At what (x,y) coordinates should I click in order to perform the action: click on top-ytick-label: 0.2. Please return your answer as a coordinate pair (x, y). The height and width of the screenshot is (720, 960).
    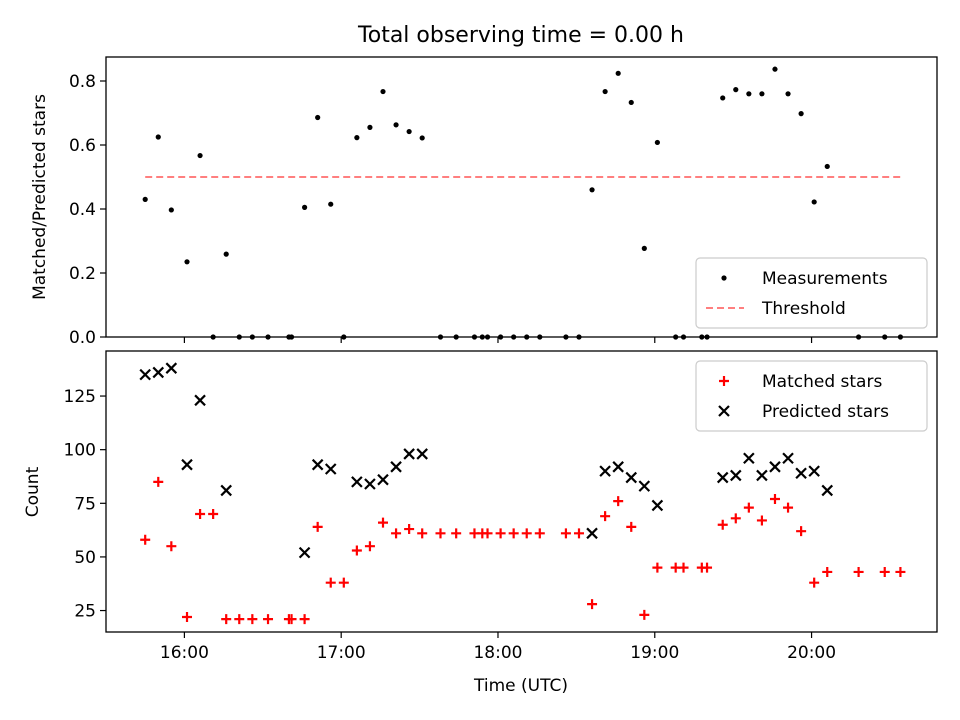
    Looking at the image, I should click on (82, 274).